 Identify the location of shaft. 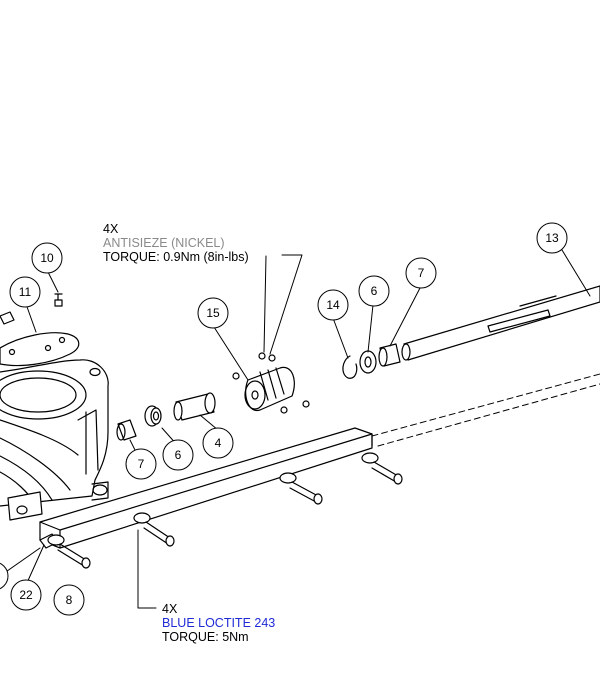
(500, 323).